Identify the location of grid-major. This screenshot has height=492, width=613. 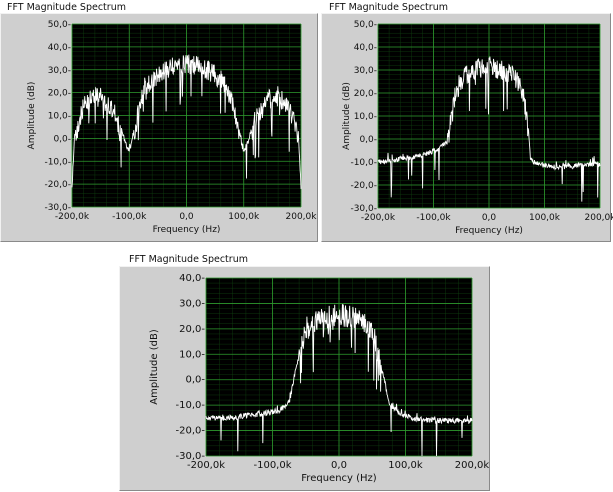
(186, 115).